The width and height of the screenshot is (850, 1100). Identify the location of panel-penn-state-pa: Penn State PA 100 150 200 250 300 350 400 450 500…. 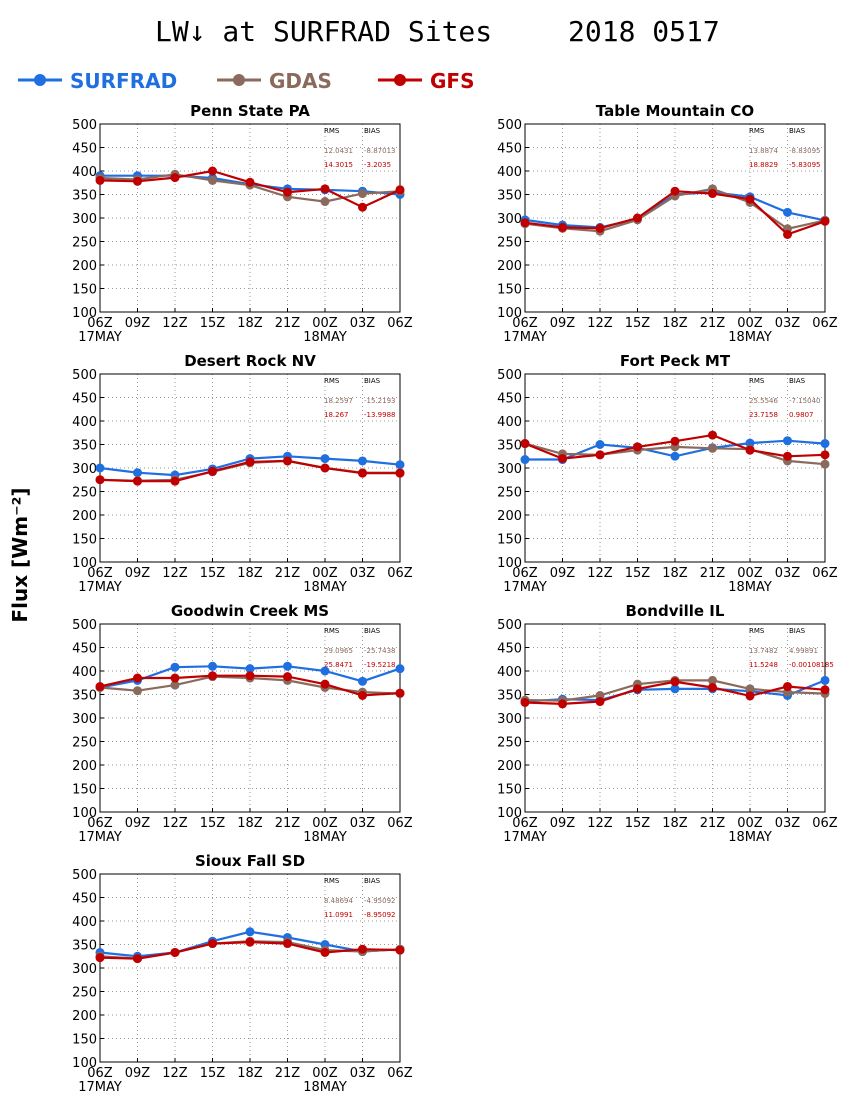
(242, 223).